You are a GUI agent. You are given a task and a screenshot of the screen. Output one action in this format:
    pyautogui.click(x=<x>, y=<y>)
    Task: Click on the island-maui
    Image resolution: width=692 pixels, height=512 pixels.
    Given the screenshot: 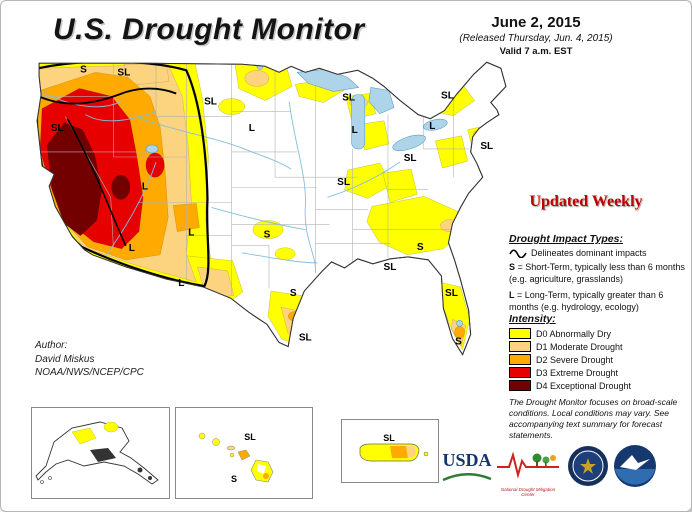 What is the action you would take?
    pyautogui.click(x=244, y=455)
    